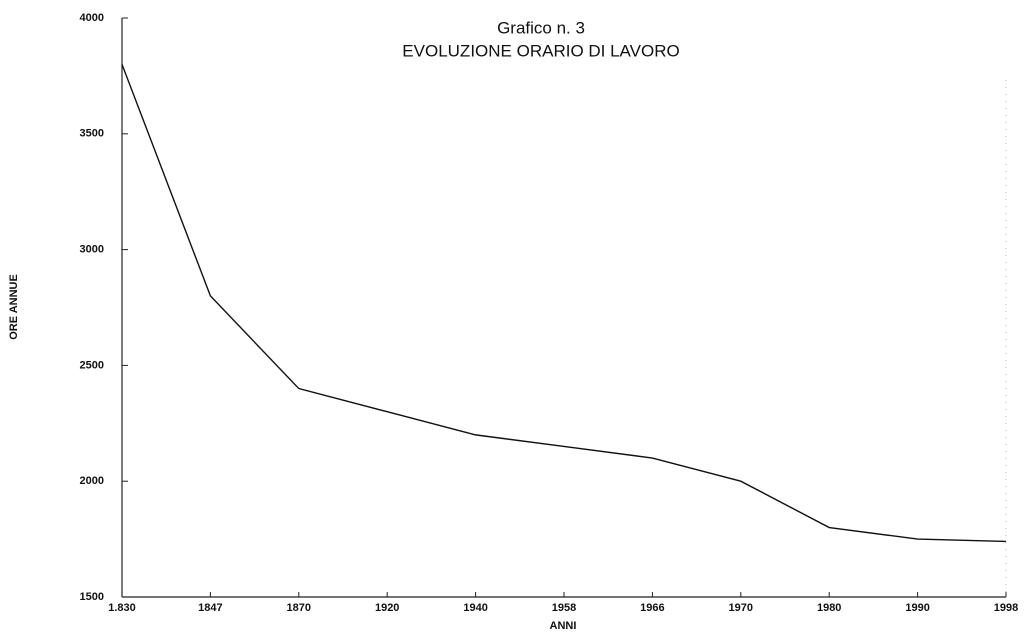 The height and width of the screenshot is (633, 1031). What do you see at coordinates (917, 608) in the screenshot?
I see `x-tick-label: 1990` at bounding box center [917, 608].